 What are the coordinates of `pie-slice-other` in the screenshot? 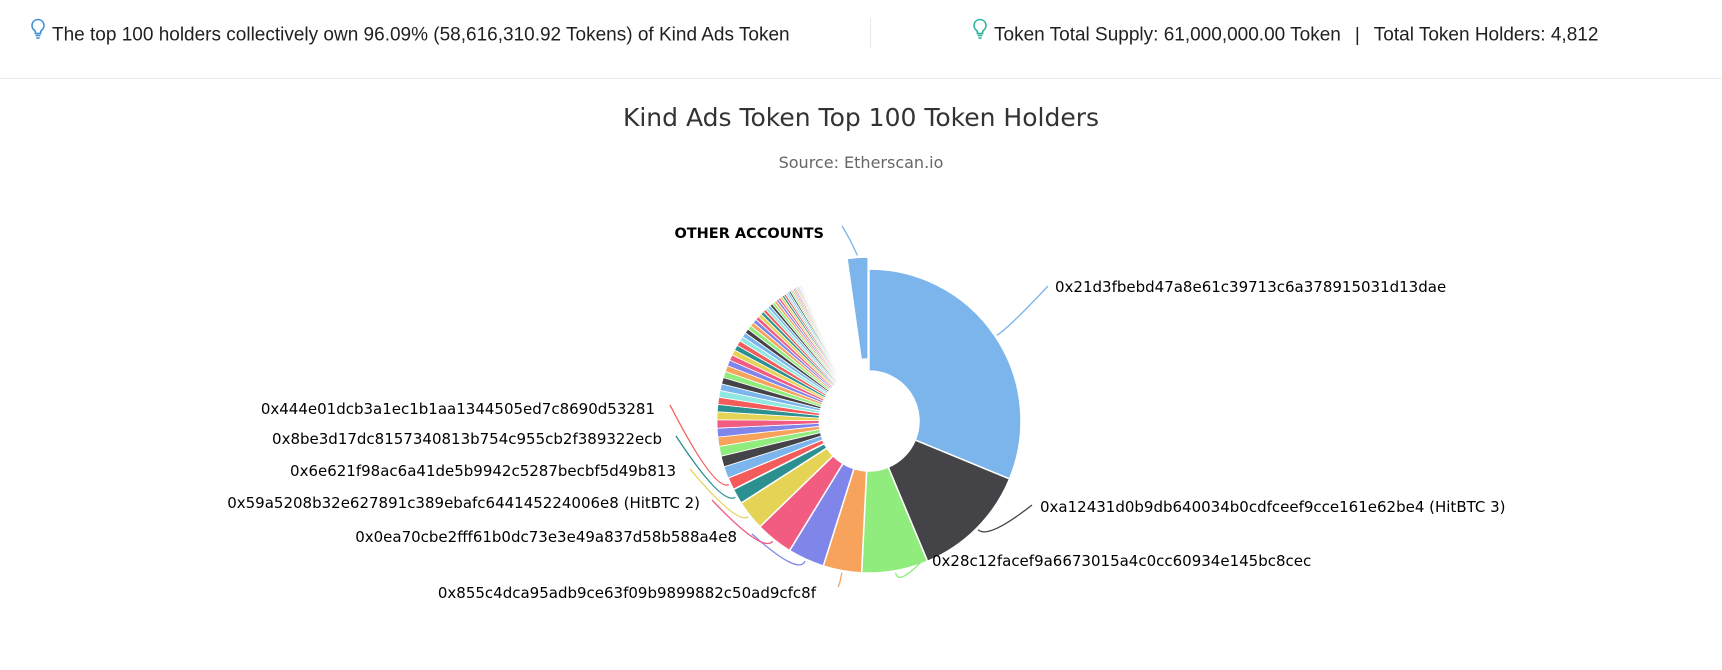 It's located at (857, 308).